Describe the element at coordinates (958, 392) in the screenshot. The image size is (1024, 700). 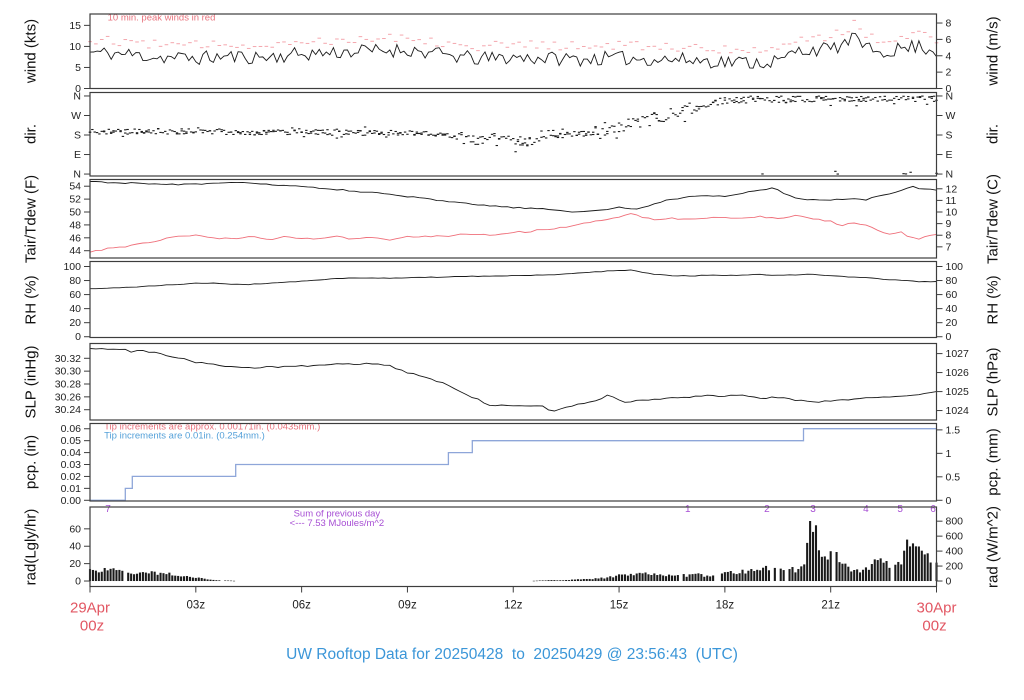
I see `right-tick-label: 1025` at that location.